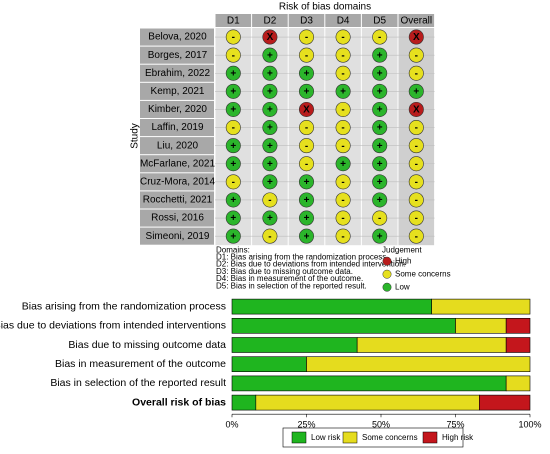 This screenshot has height=454, width=550. Describe the element at coordinates (381, 425) in the screenshot. I see `x-tick-label: 50%` at that location.